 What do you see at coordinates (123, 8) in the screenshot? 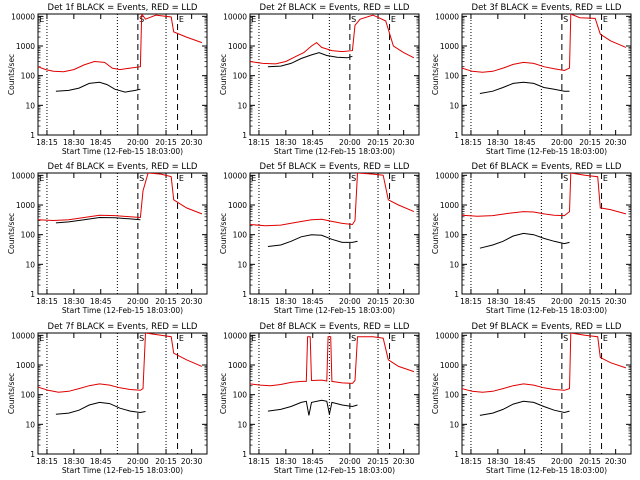
I see `panel-title: Det 1f BLACK = Events, RED = LLD` at bounding box center [123, 8].